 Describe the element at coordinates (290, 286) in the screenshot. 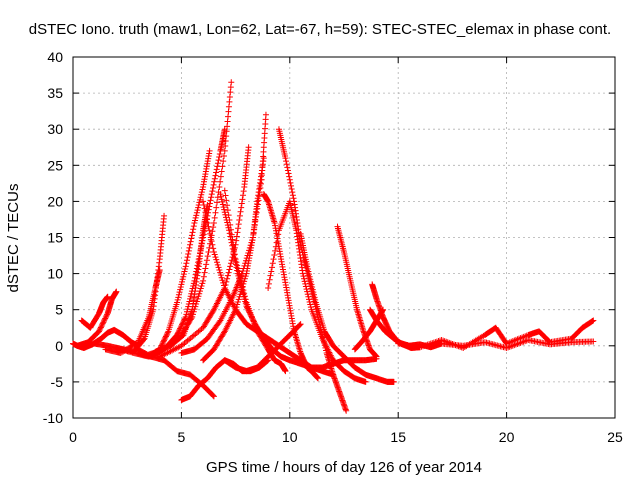

I see `series-arc-p` at that location.